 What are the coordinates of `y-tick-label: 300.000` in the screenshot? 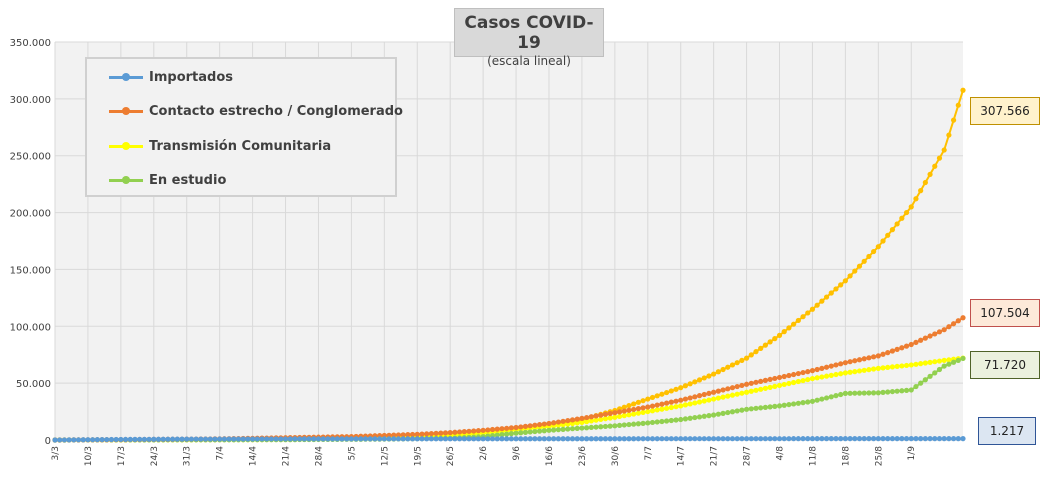 It's located at (30, 100).